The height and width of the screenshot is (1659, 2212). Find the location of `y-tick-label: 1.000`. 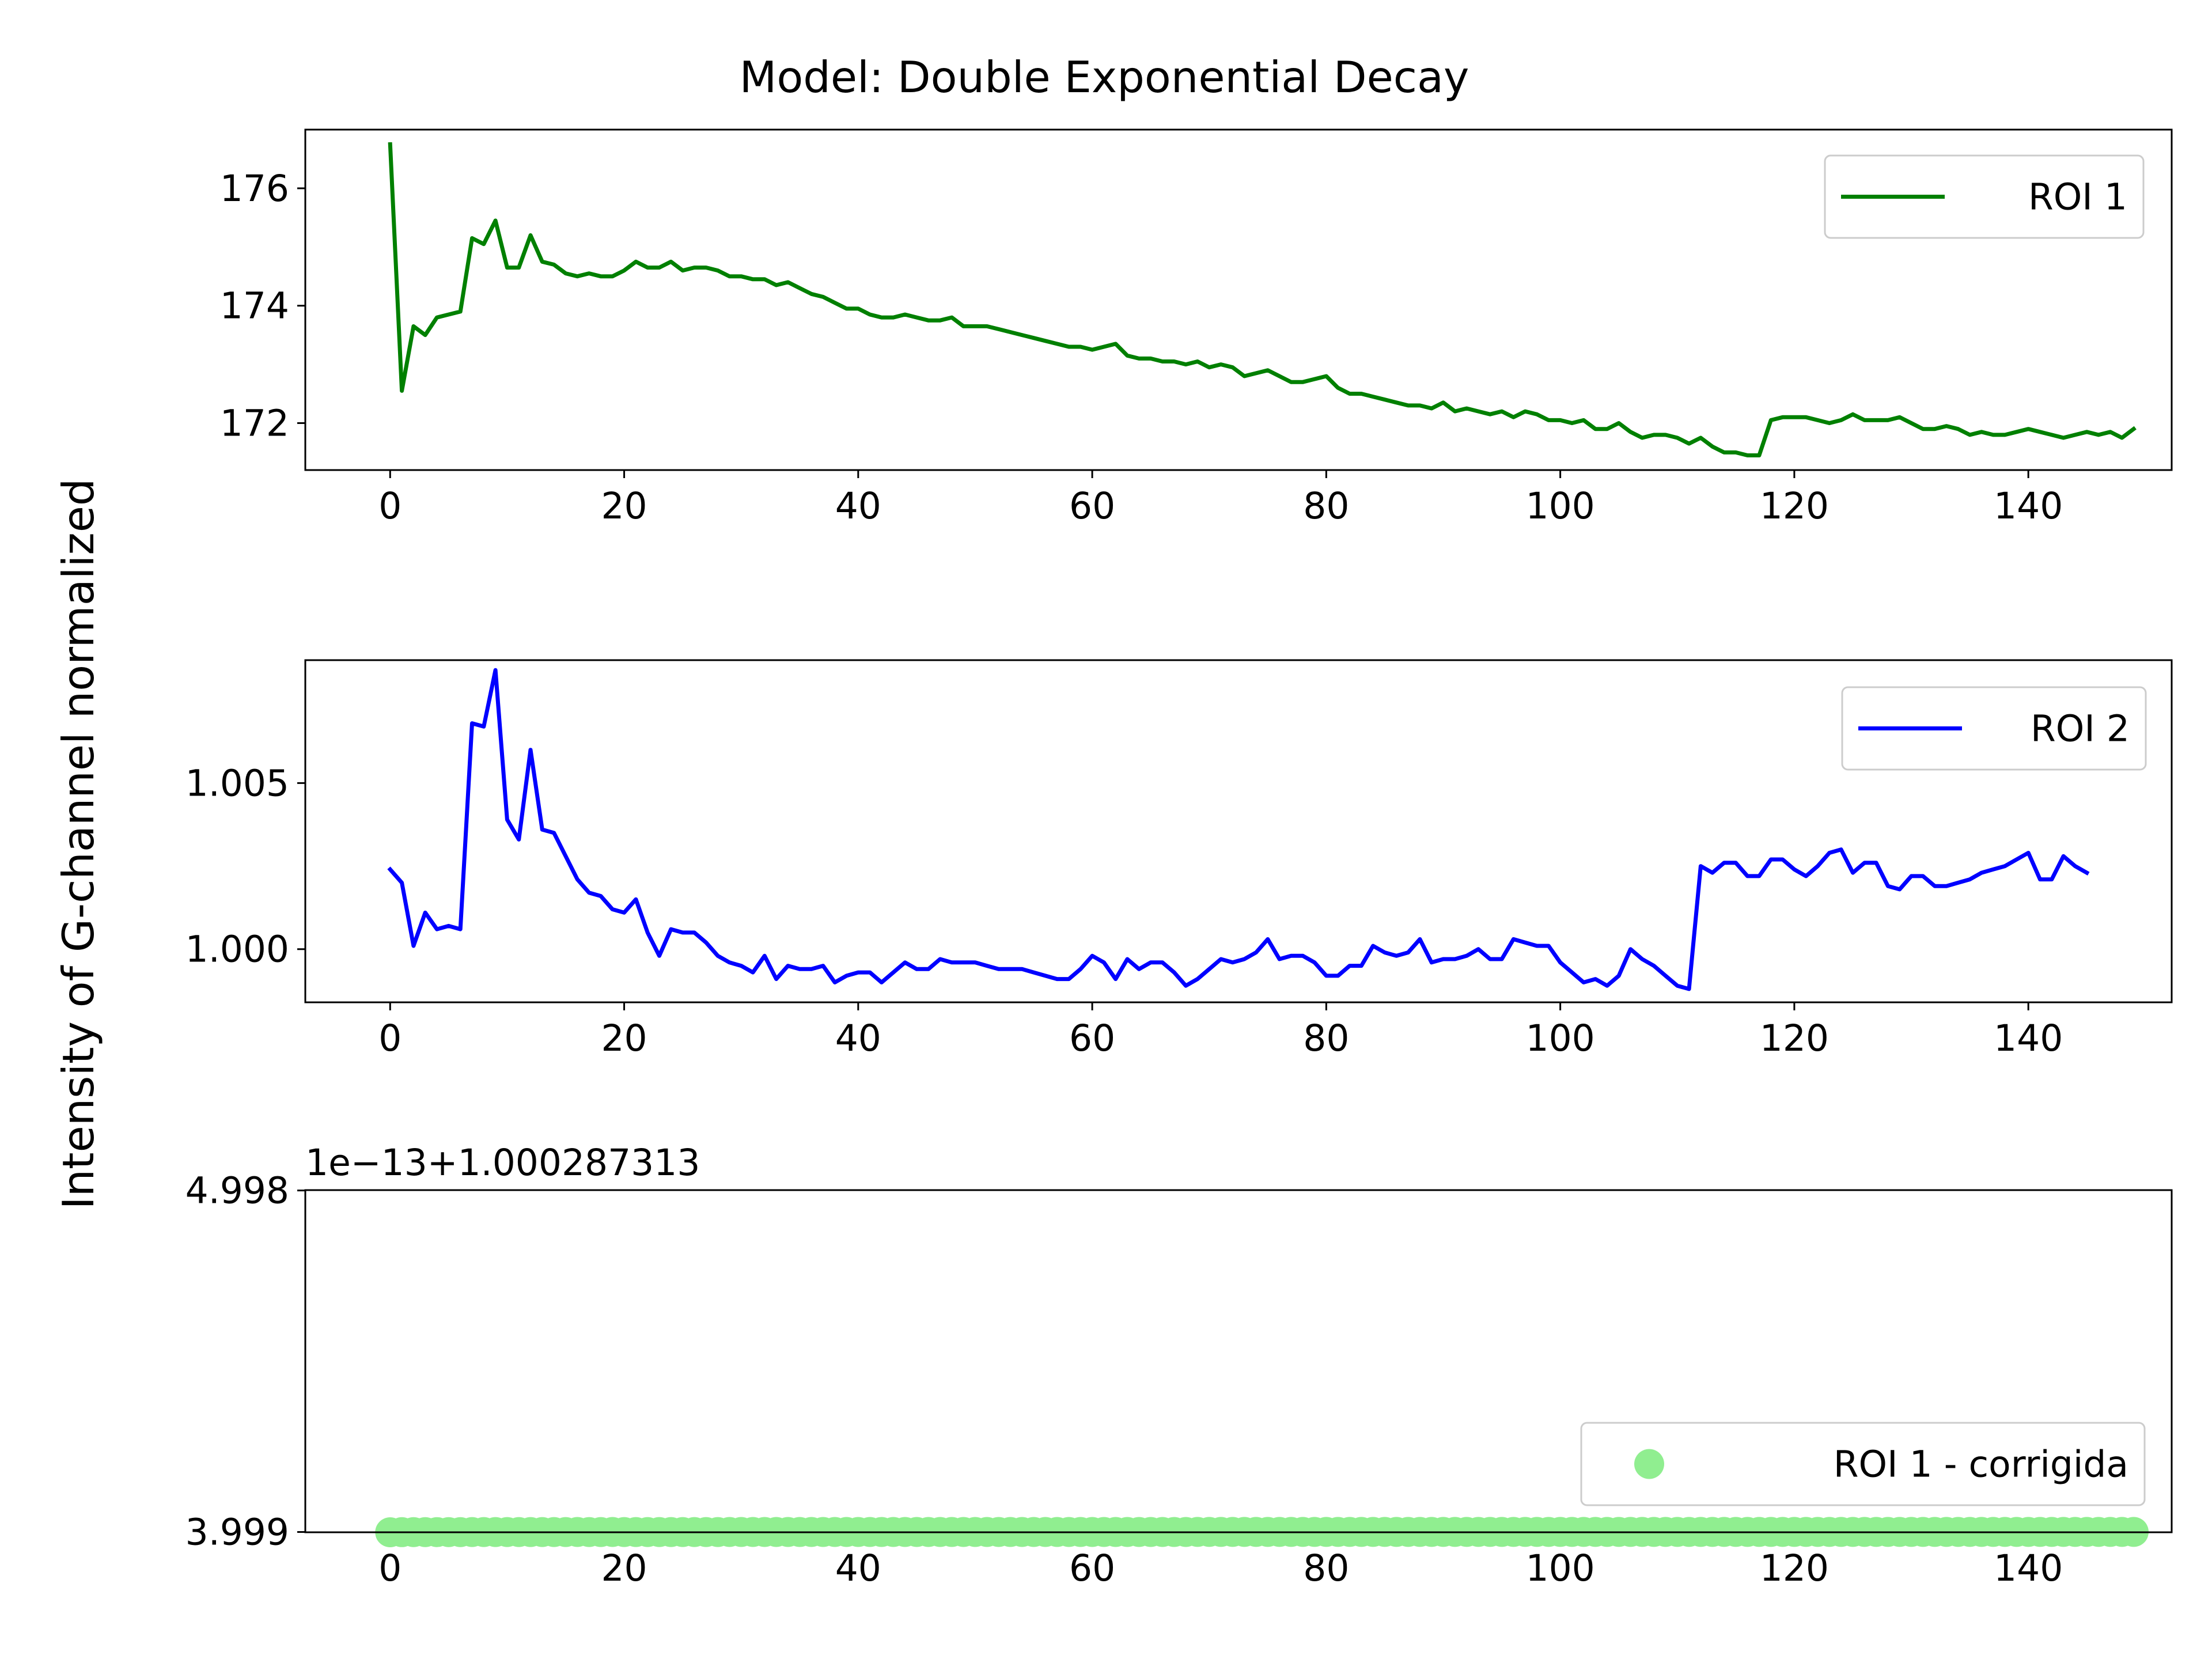

y-tick-label: 1.000 is located at coordinates (237, 950).